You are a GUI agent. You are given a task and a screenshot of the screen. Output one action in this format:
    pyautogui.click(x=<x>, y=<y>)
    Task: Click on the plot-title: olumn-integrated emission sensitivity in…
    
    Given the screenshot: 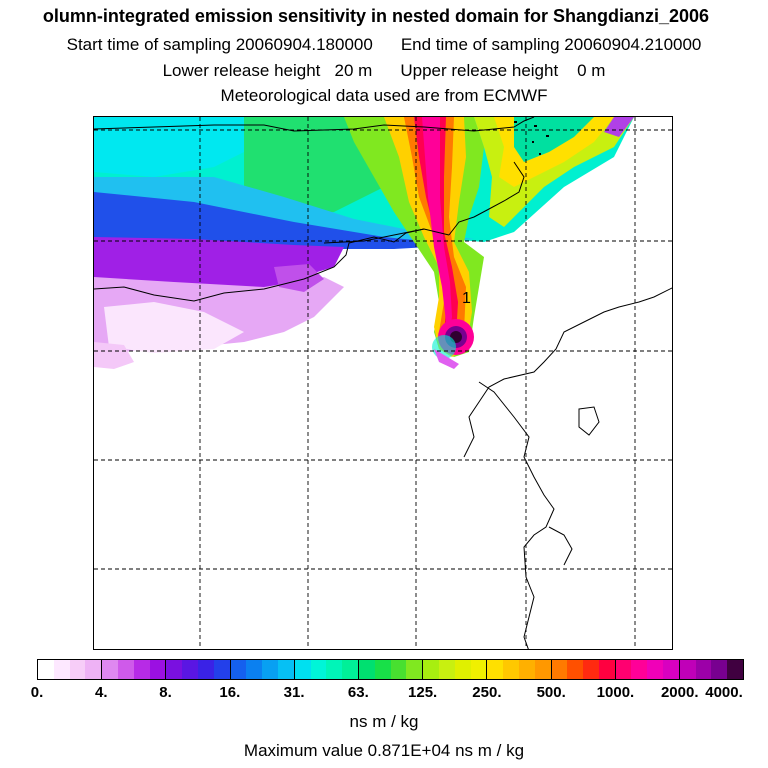 What is the action you would take?
    pyautogui.click(x=376, y=16)
    